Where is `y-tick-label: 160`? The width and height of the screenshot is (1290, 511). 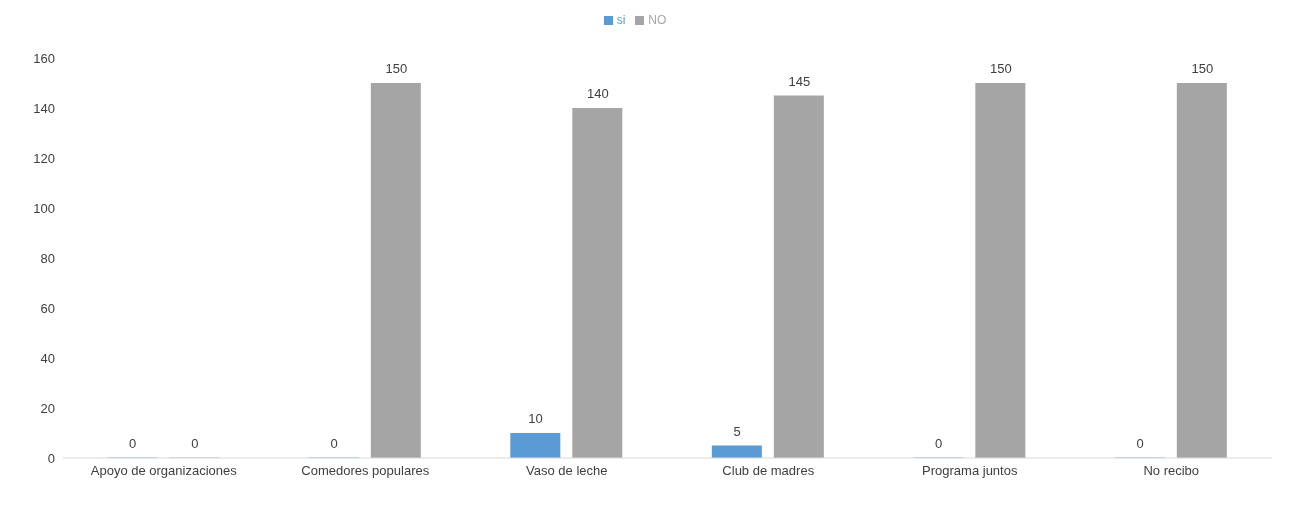
y-tick-label: 160 is located at coordinates (44, 58).